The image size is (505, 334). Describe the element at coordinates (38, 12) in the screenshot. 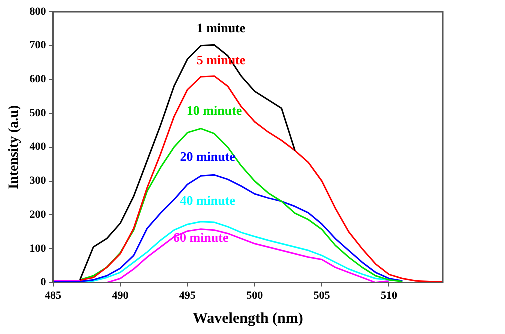

I see `y-tick-label: 800` at that location.